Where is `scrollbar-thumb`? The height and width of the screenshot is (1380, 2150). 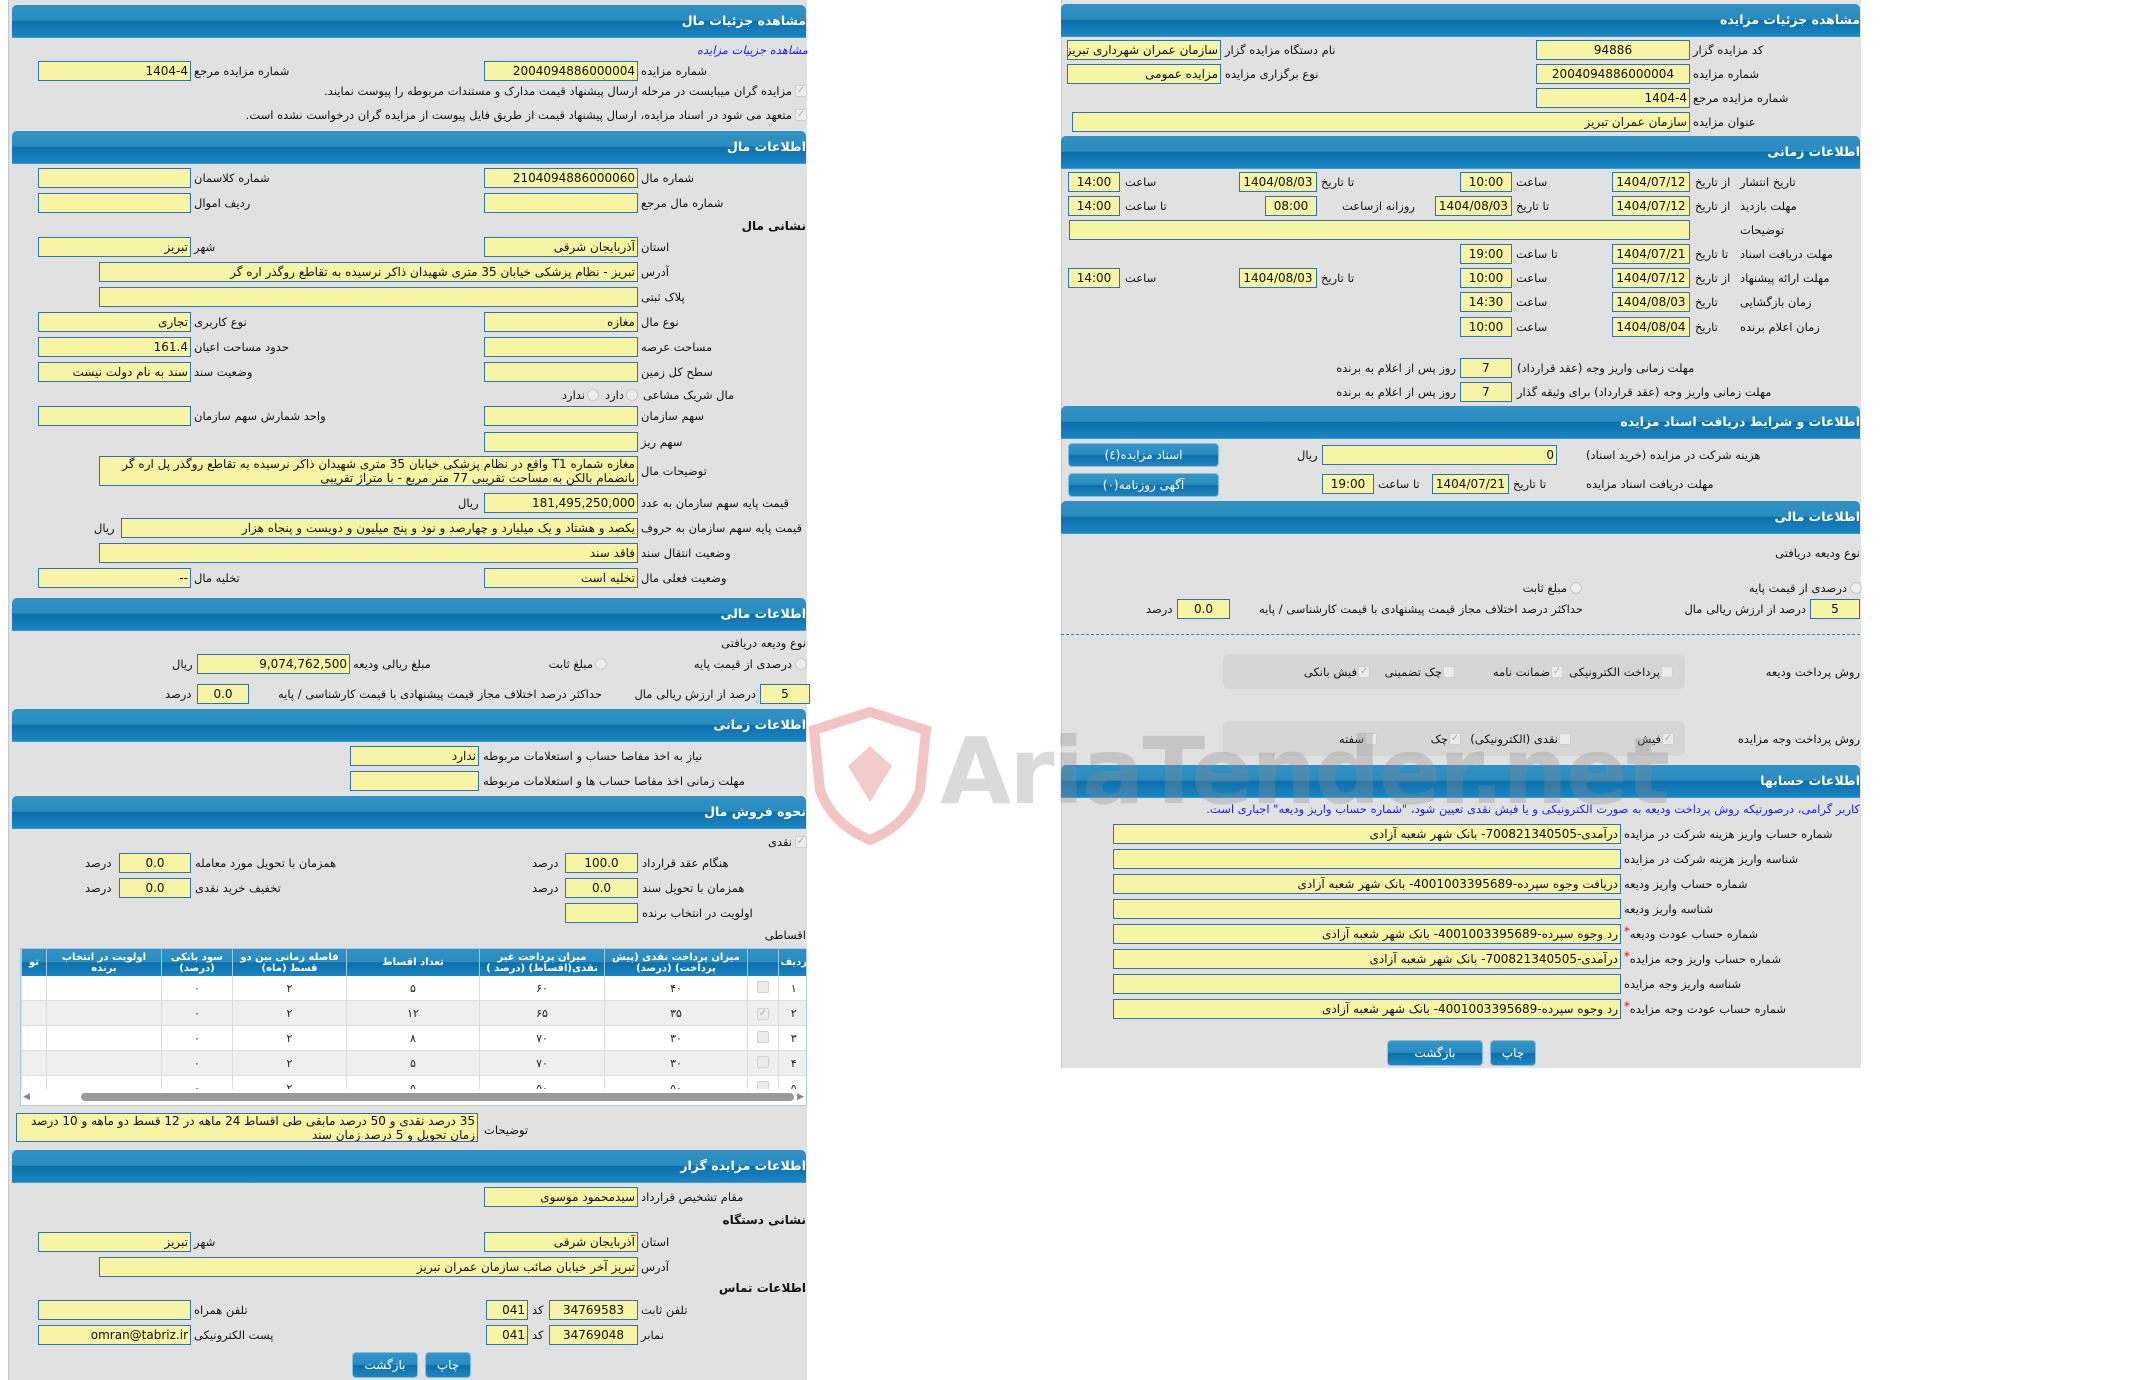
scrollbar-thumb is located at coordinates (437, 1097).